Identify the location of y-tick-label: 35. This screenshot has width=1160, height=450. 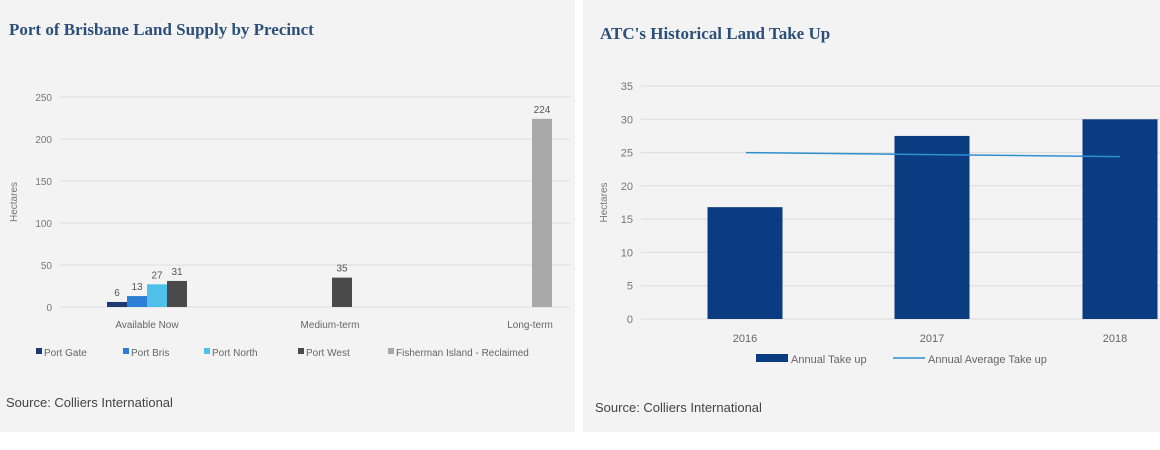
(627, 87).